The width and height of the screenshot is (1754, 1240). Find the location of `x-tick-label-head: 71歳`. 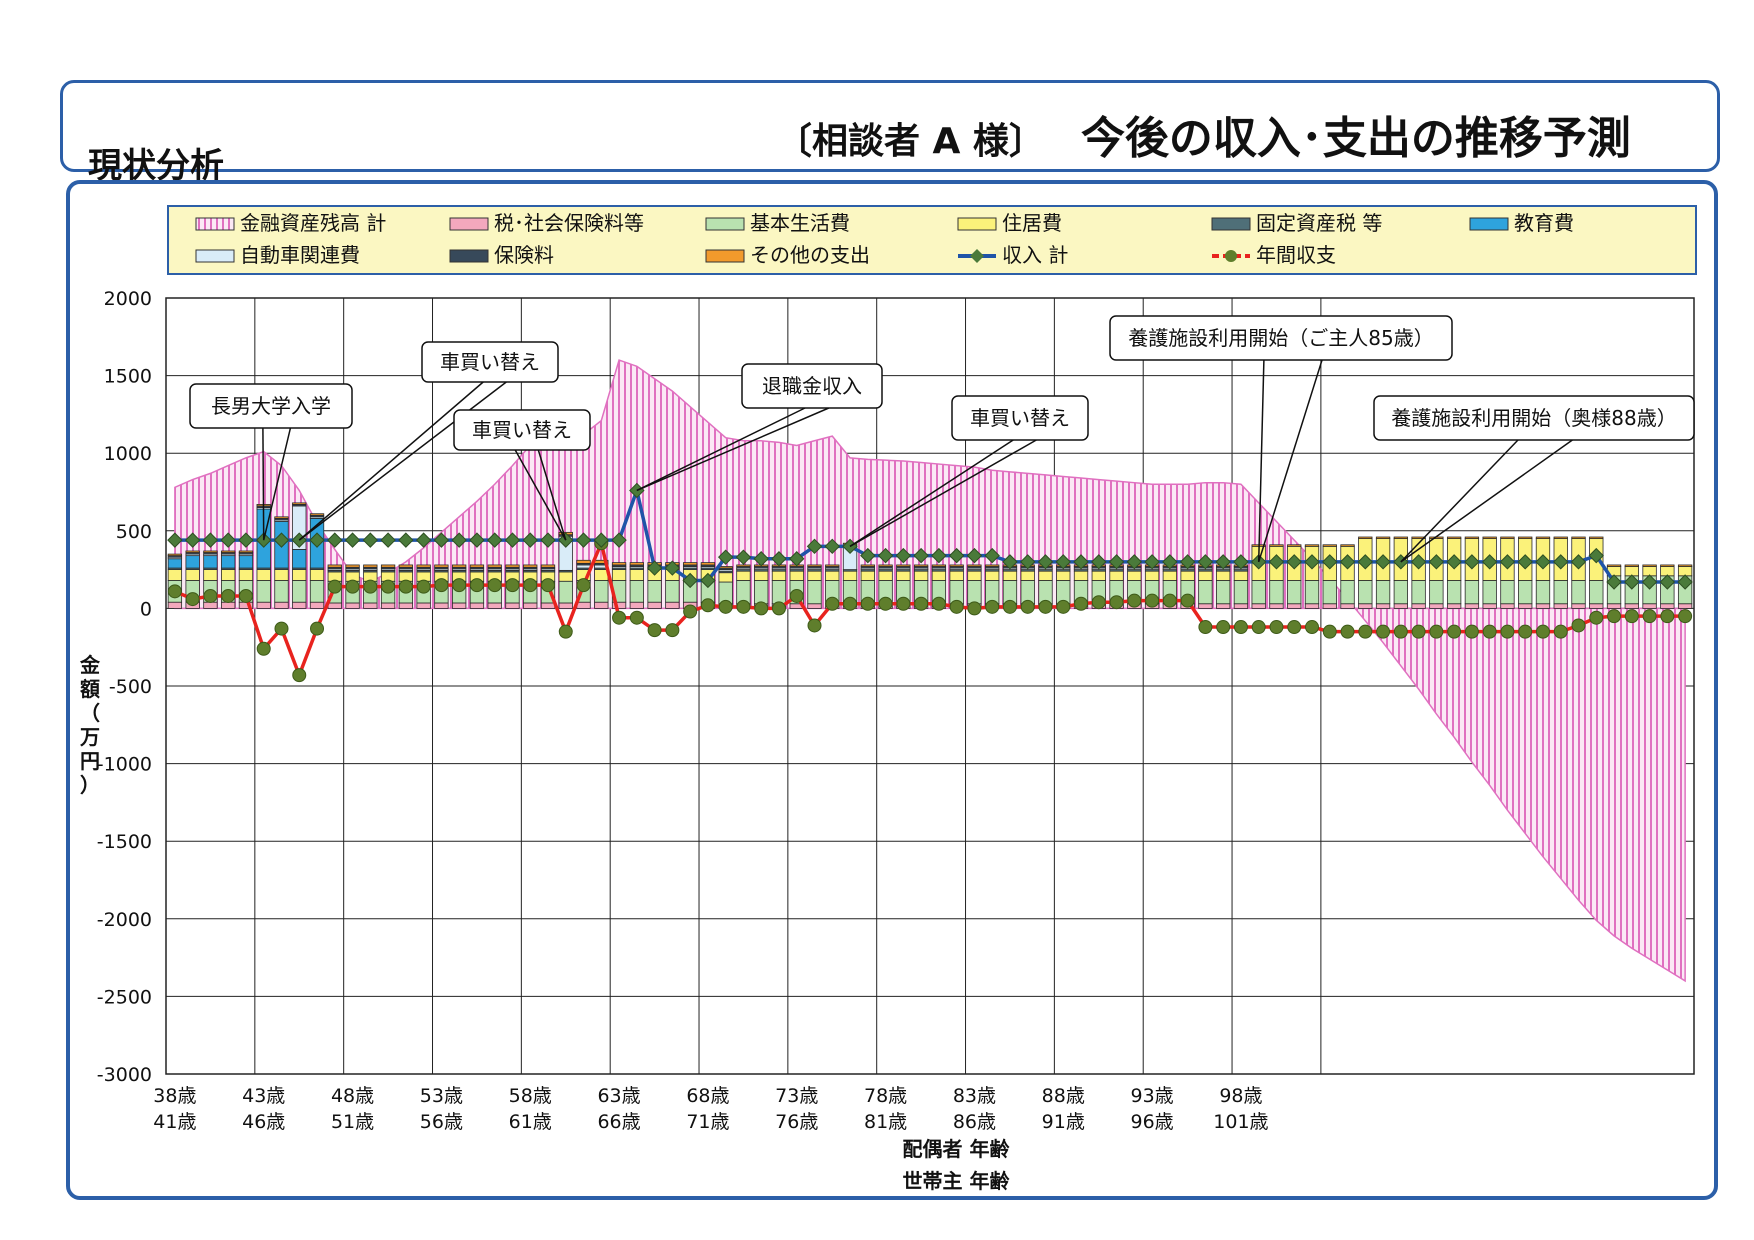

x-tick-label-head: 71歳 is located at coordinates (707, 1122).